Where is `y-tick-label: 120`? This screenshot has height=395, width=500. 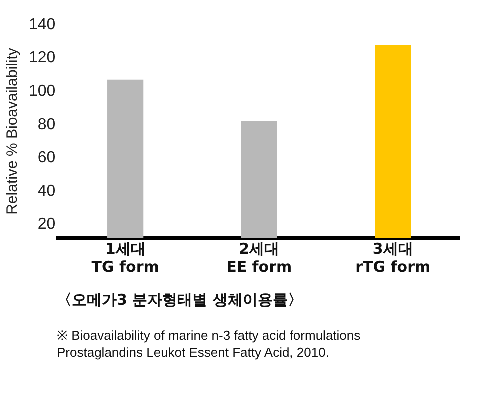
y-tick-label: 120 is located at coordinates (42, 58).